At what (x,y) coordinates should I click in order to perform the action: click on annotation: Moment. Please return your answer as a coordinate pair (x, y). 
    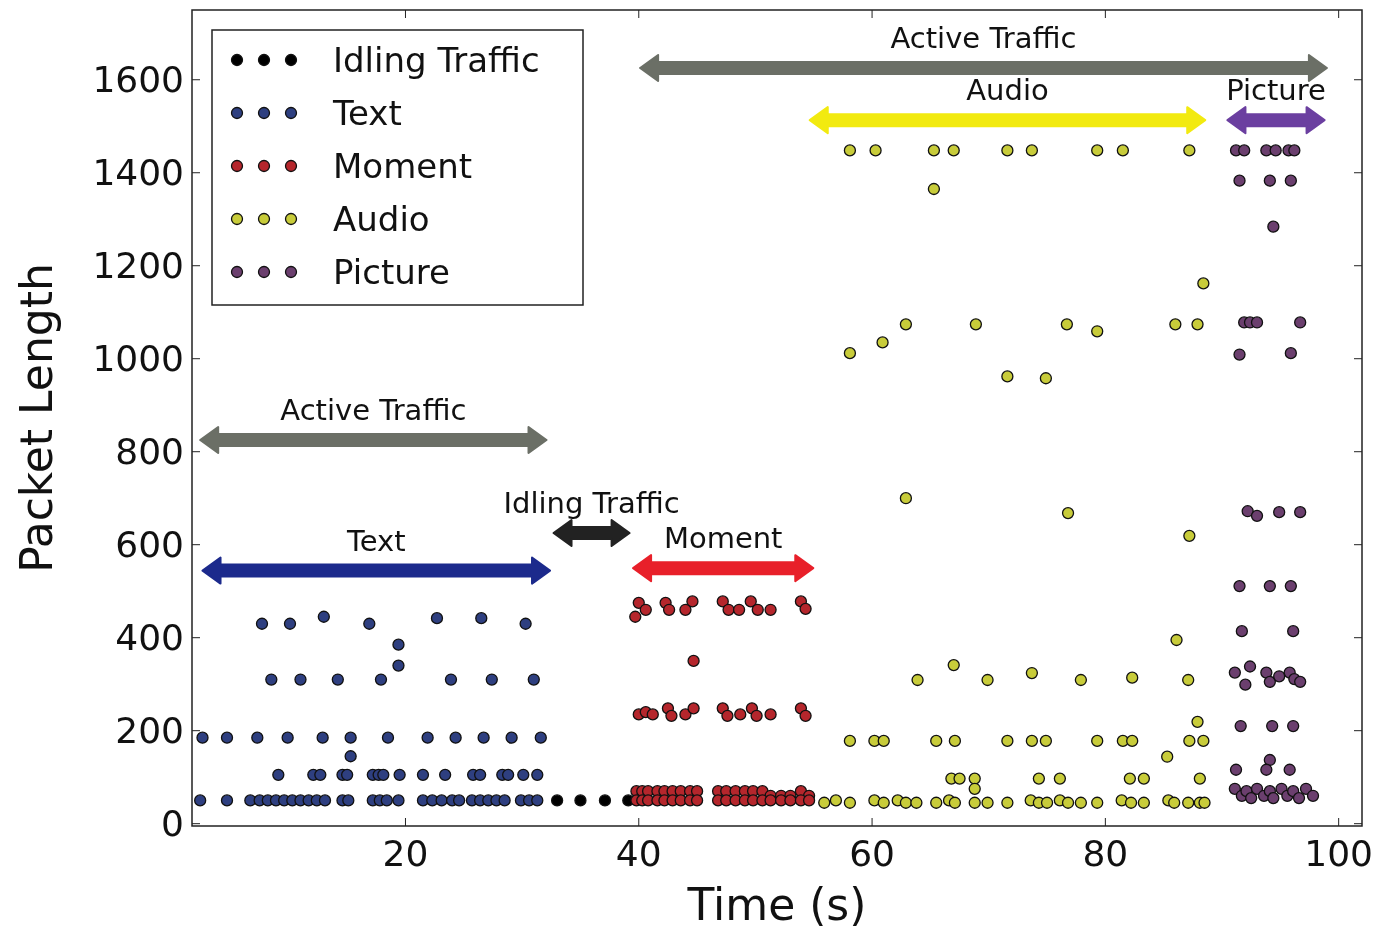
    Looking at the image, I should click on (723, 538).